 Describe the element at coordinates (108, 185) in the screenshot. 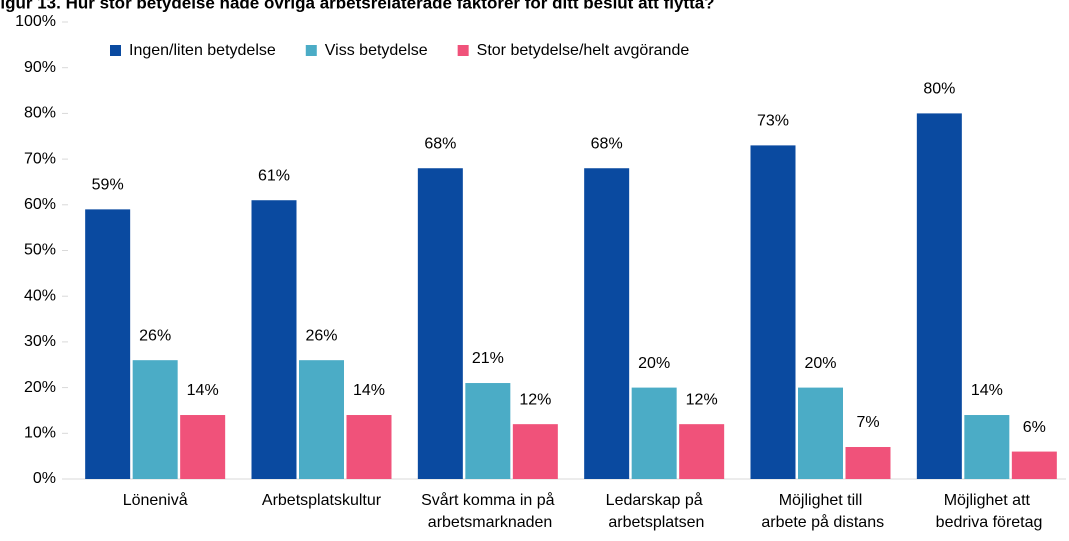

I see `data-label: 59%` at that location.